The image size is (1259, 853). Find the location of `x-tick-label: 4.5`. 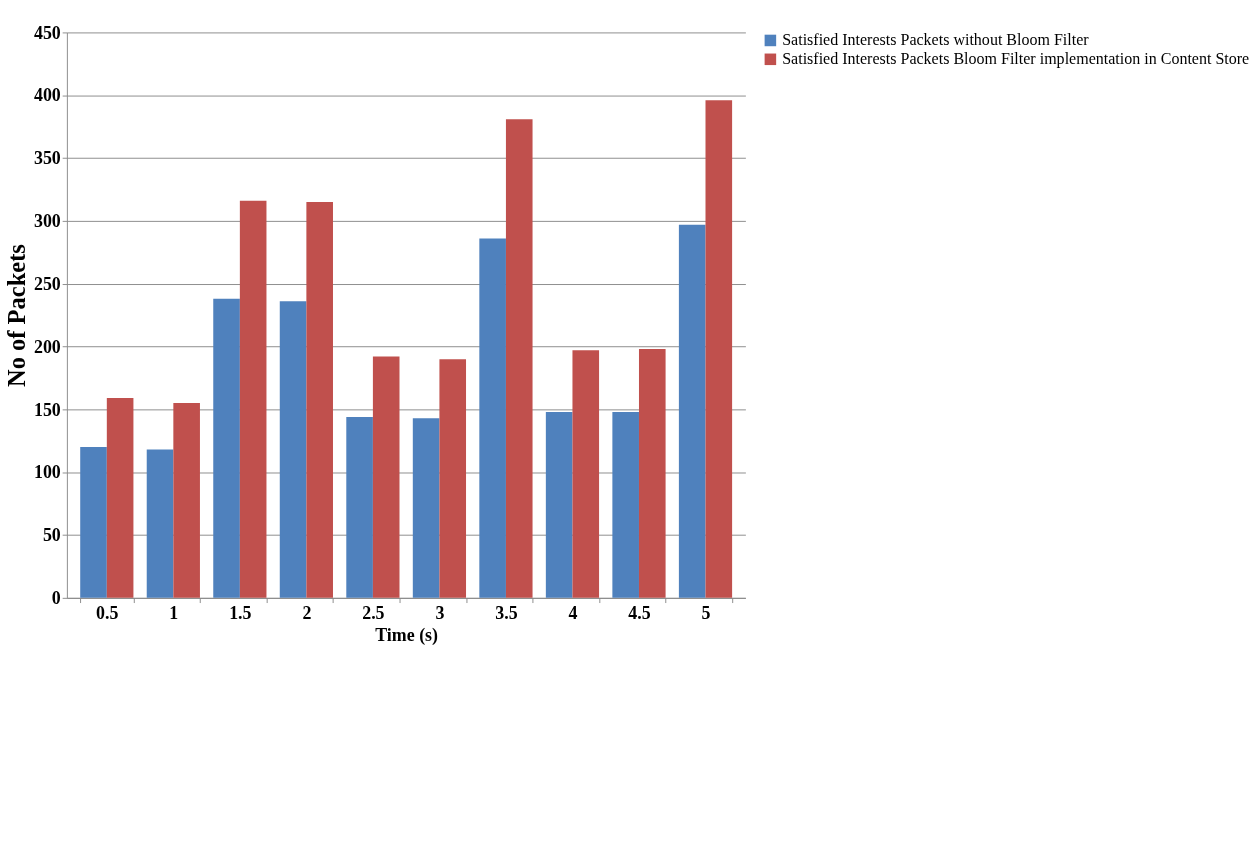

x-tick-label: 4.5 is located at coordinates (639, 613).